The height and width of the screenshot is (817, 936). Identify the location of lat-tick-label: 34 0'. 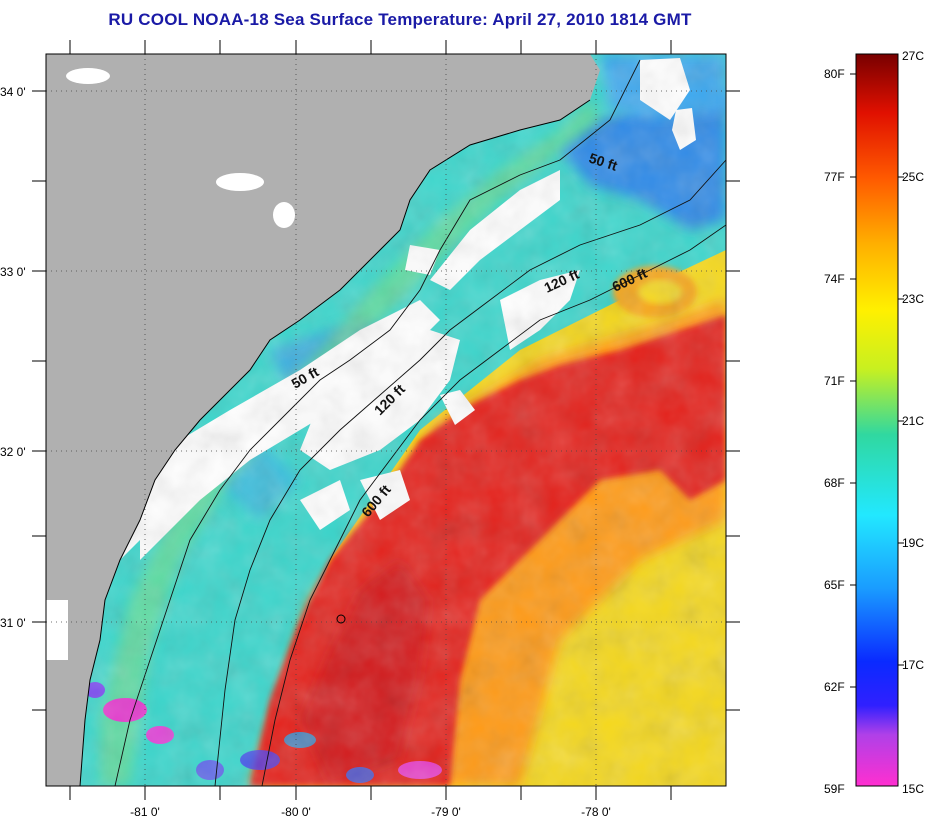
(13, 92).